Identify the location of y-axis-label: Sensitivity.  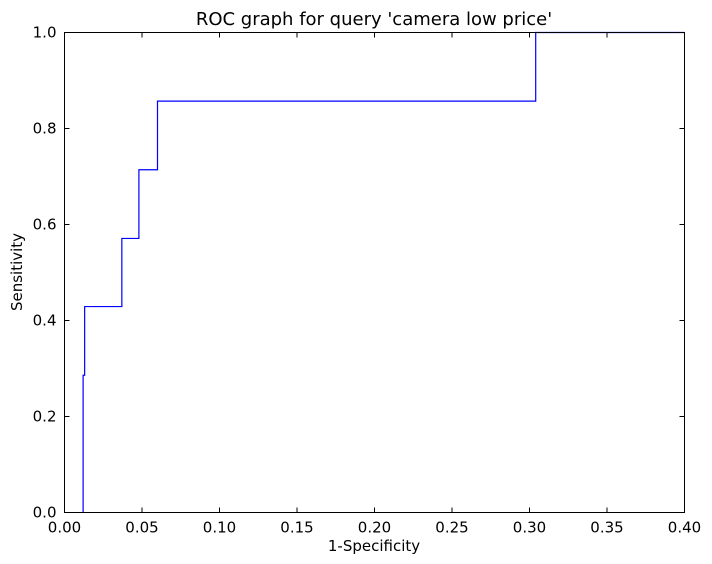
(17, 272).